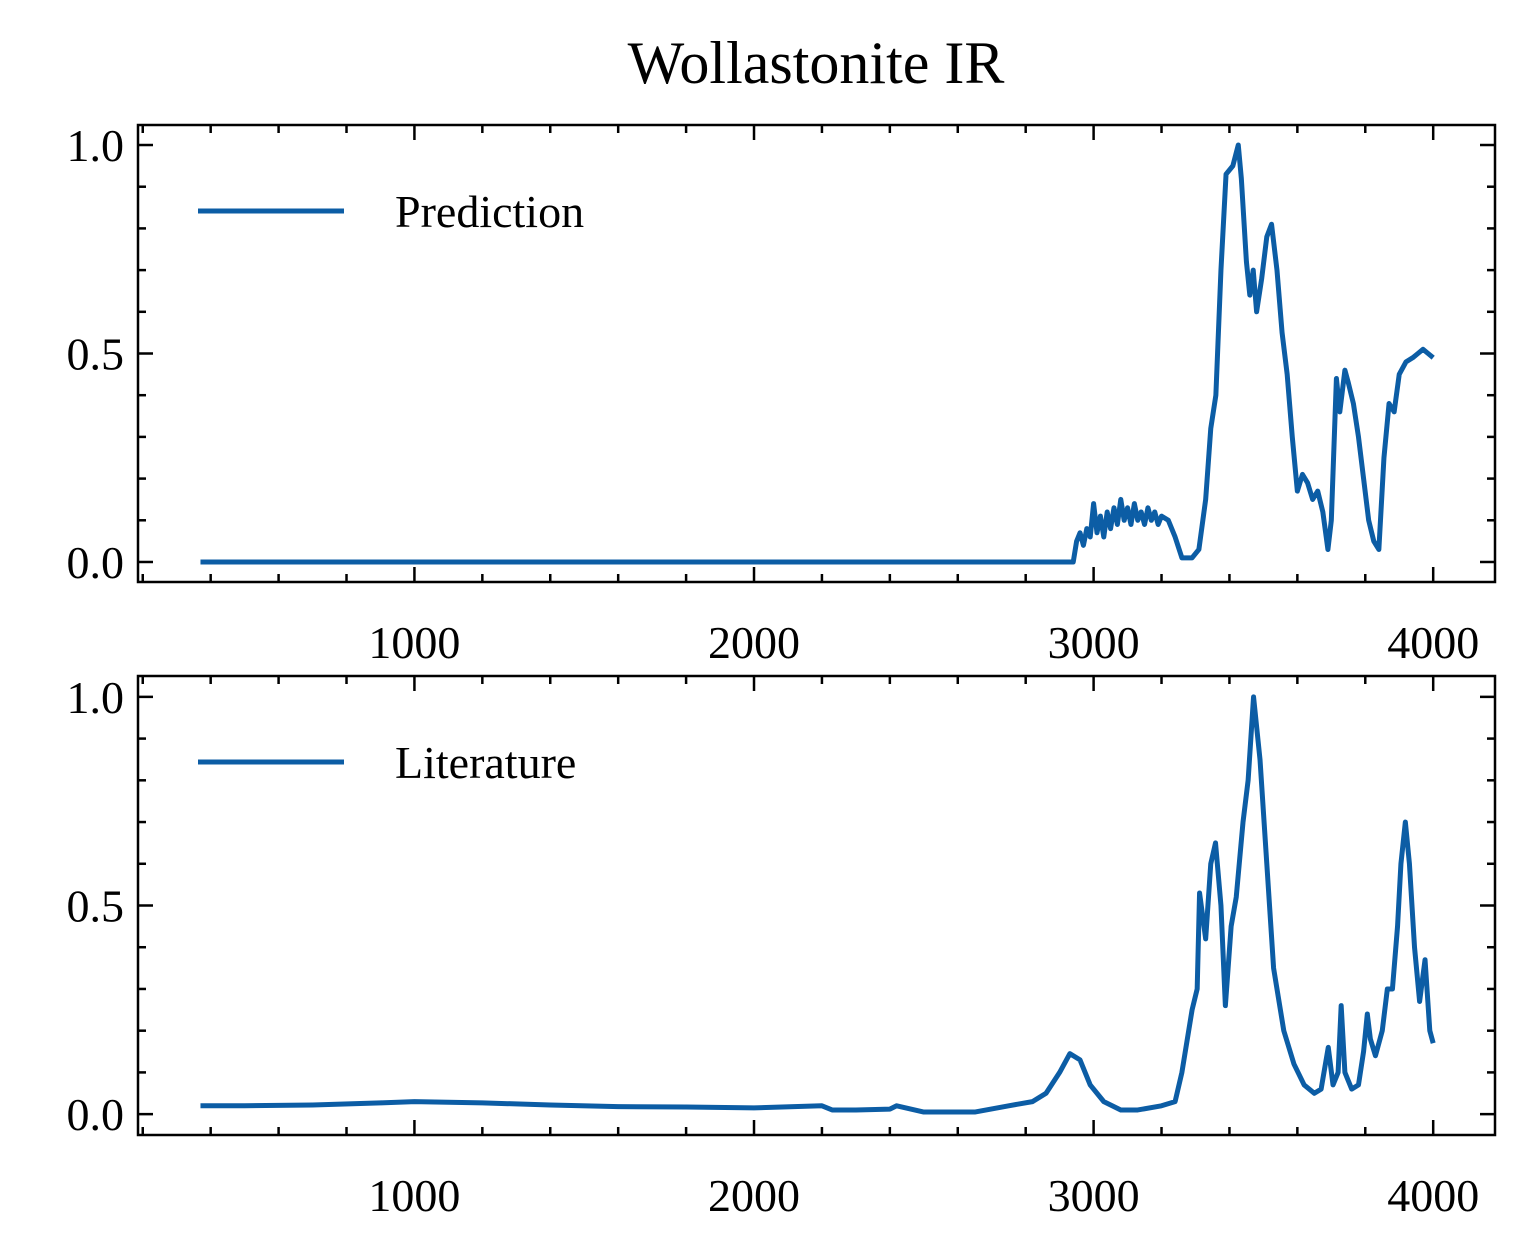 This screenshot has width=1526, height=1245. Describe the element at coordinates (816, 63) in the screenshot. I see `figure-title: Wollastonite IR` at that location.